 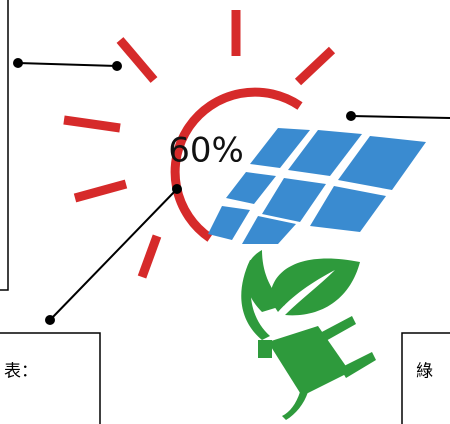 I want to click on bottom-right-box, so click(x=425, y=378).